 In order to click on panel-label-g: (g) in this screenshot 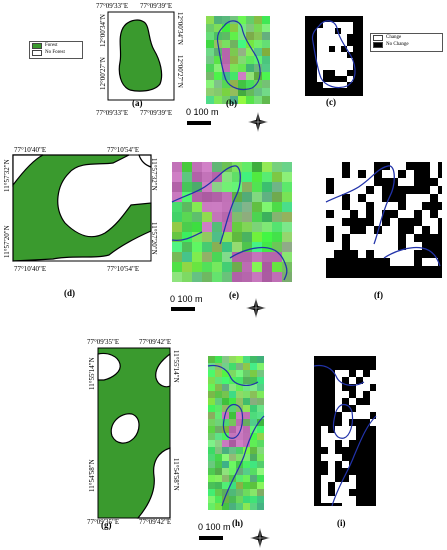, I will do `click(106, 525)`.